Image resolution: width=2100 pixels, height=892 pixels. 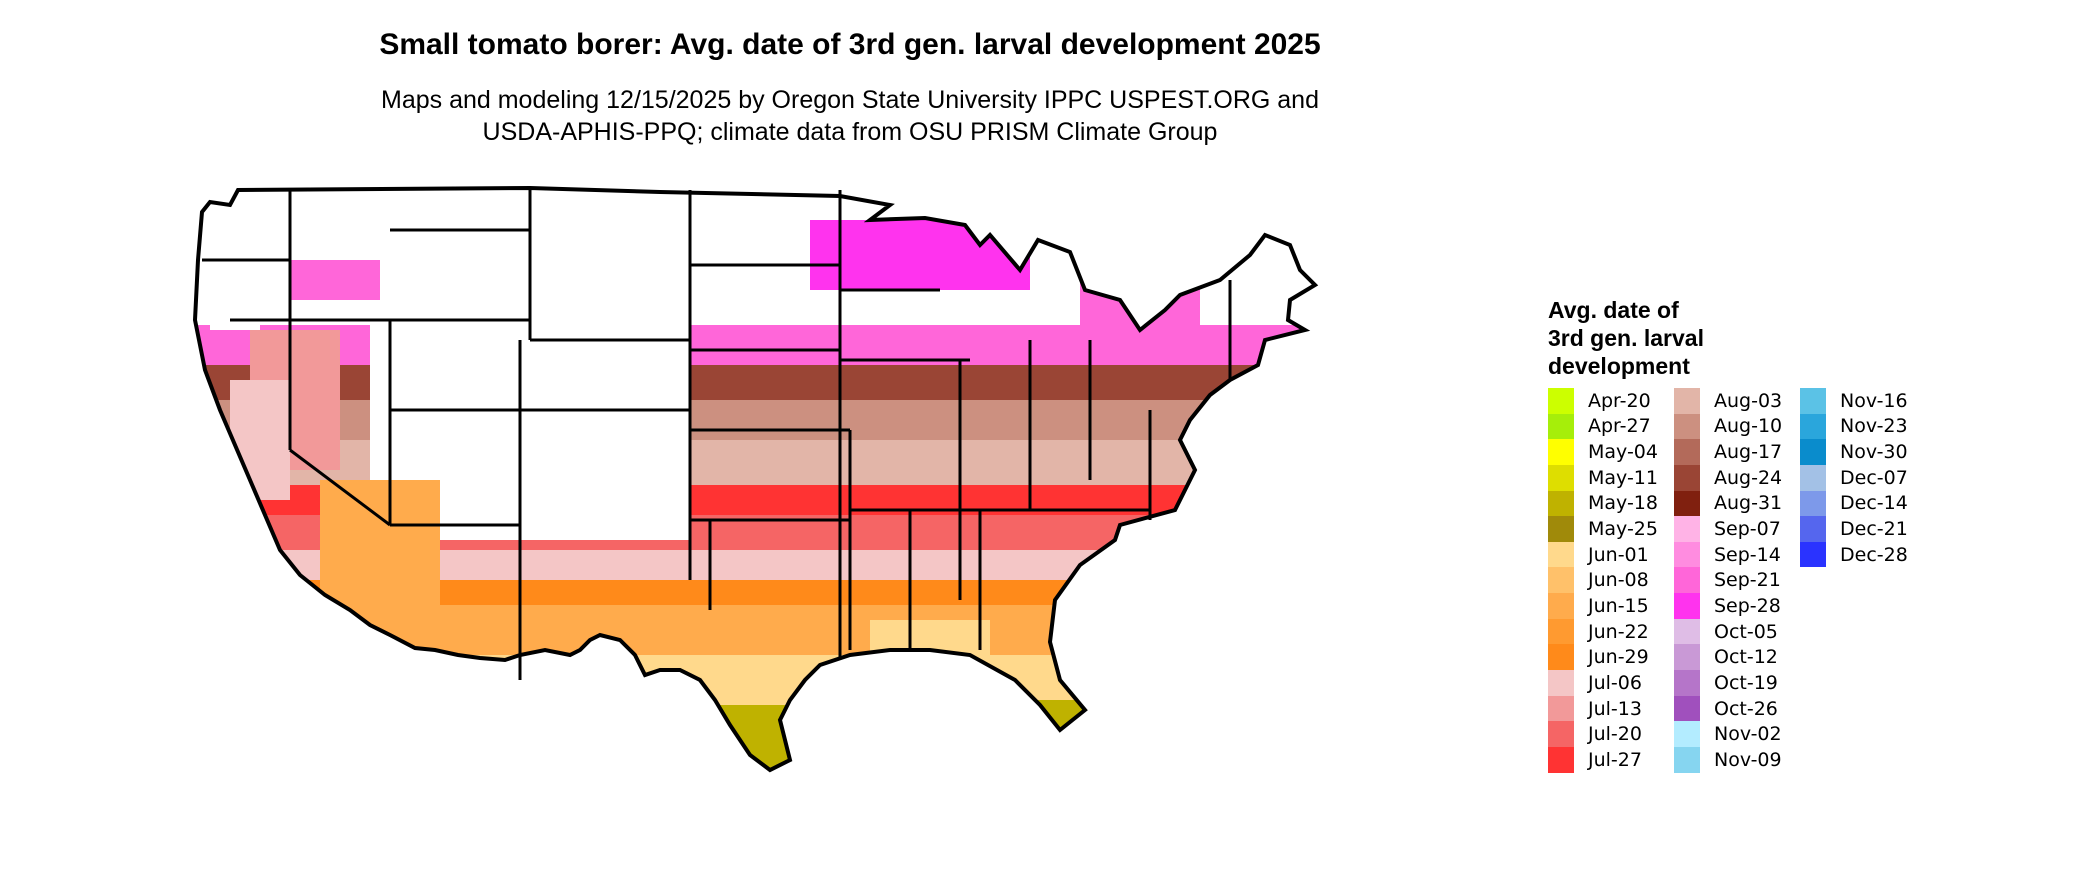 I want to click on legend-label: May-25, so click(x=1623, y=529).